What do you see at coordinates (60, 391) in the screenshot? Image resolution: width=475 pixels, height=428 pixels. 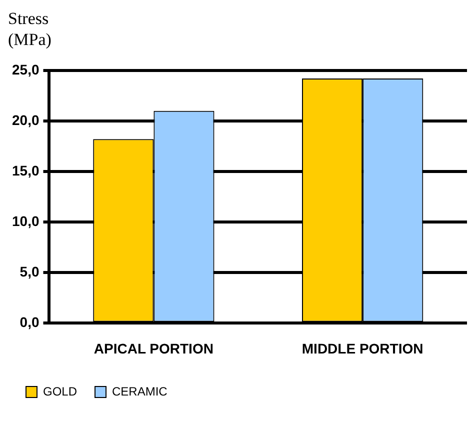 I see `legend-label: GOLD` at bounding box center [60, 391].